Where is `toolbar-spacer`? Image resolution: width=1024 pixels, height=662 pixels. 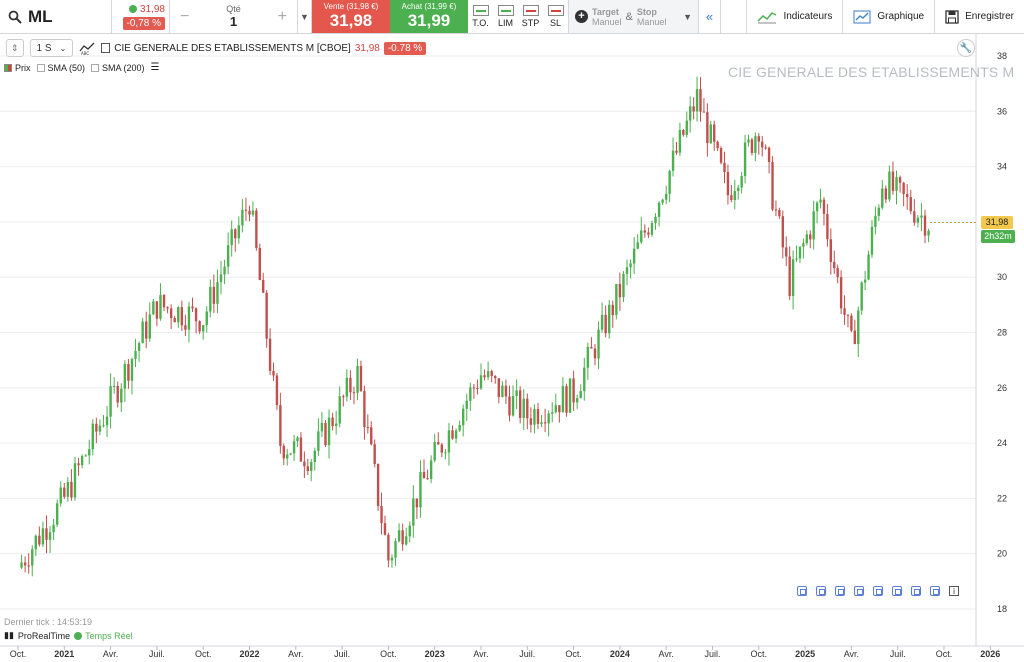
toolbar-spacer is located at coordinates (734, 16).